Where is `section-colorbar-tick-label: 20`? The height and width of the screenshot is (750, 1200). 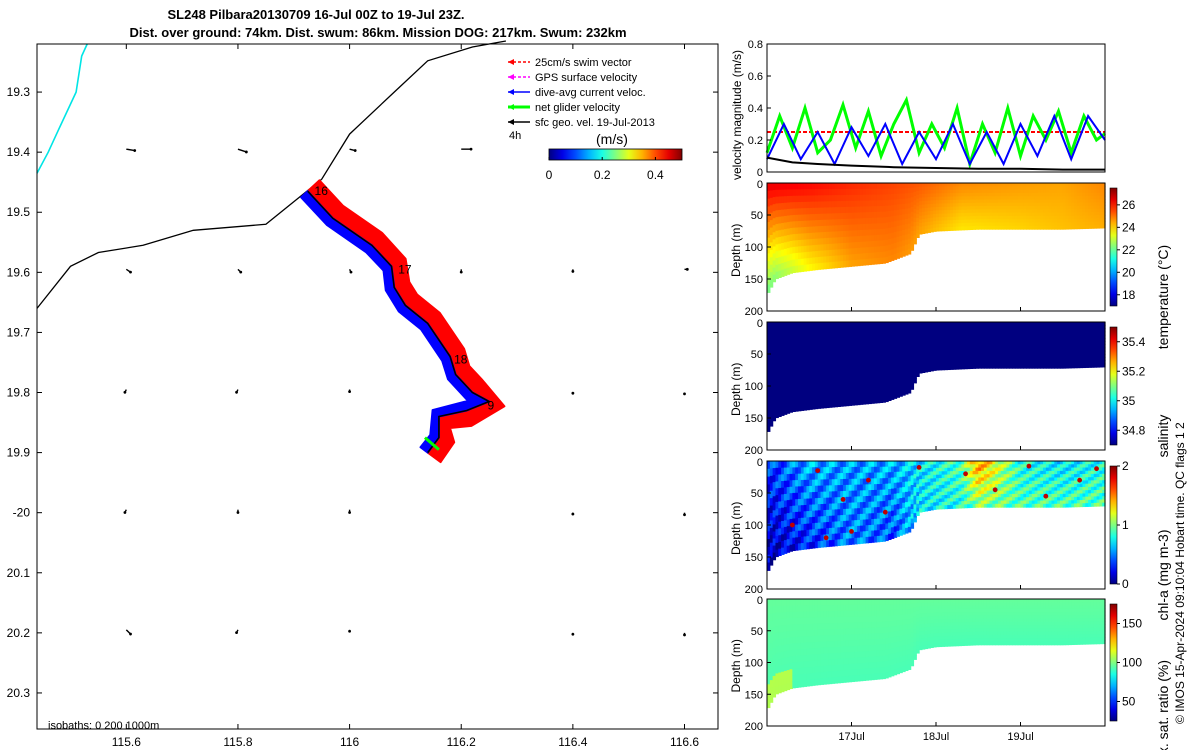 section-colorbar-tick-label: 20 is located at coordinates (1129, 272).